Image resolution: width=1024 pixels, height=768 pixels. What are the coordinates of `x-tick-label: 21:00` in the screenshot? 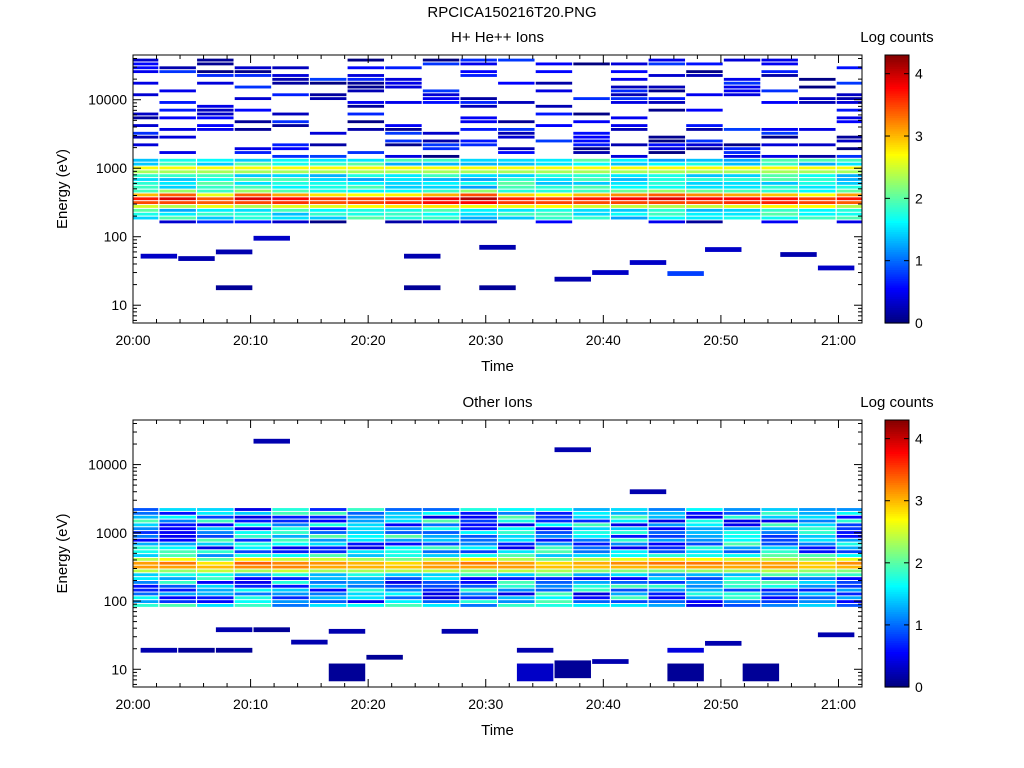 It's located at (838, 704).